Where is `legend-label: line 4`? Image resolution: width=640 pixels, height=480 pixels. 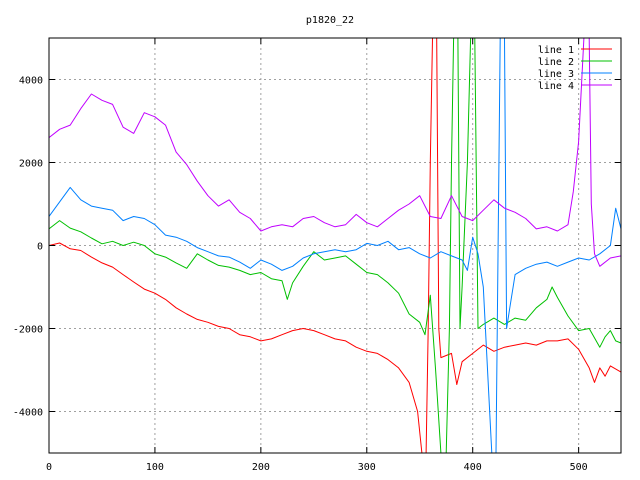 legend-label: line 4 is located at coordinates (556, 86).